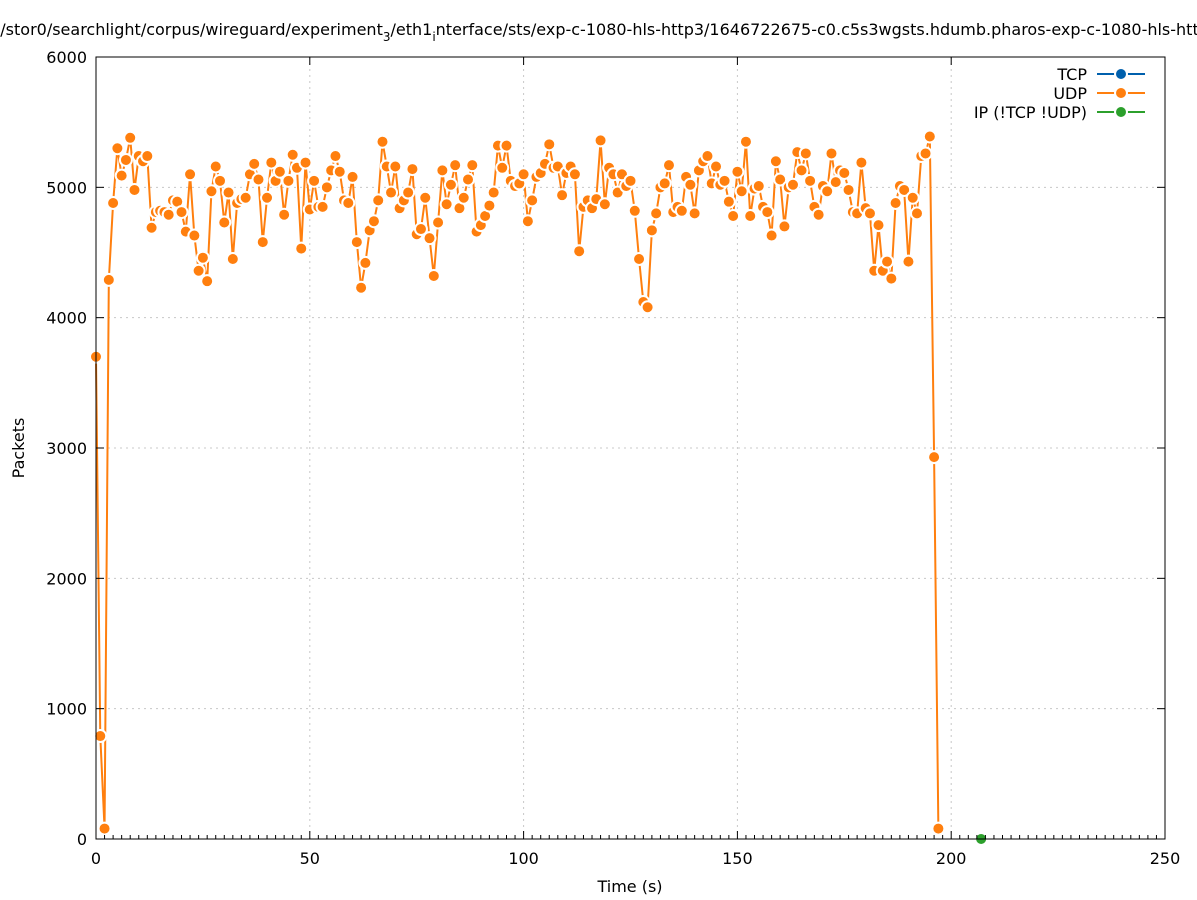  What do you see at coordinates (1070, 93) in the screenshot?
I see `legend-label-udp: UDP` at bounding box center [1070, 93].